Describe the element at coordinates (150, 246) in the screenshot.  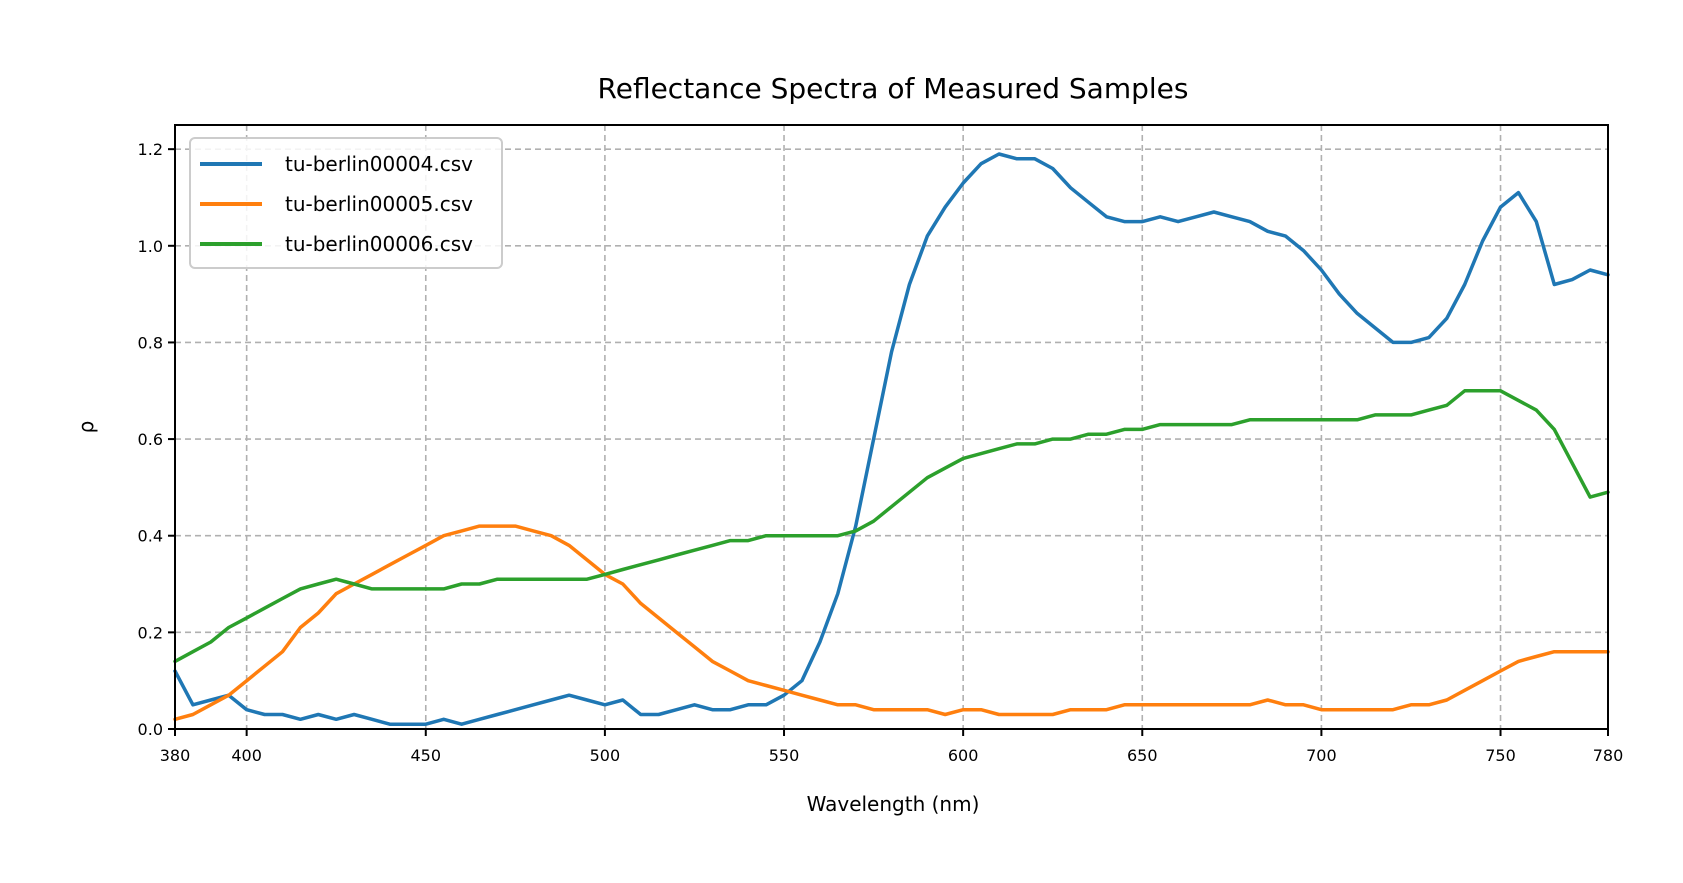
I see `y-tick-label: 1.0` at that location.